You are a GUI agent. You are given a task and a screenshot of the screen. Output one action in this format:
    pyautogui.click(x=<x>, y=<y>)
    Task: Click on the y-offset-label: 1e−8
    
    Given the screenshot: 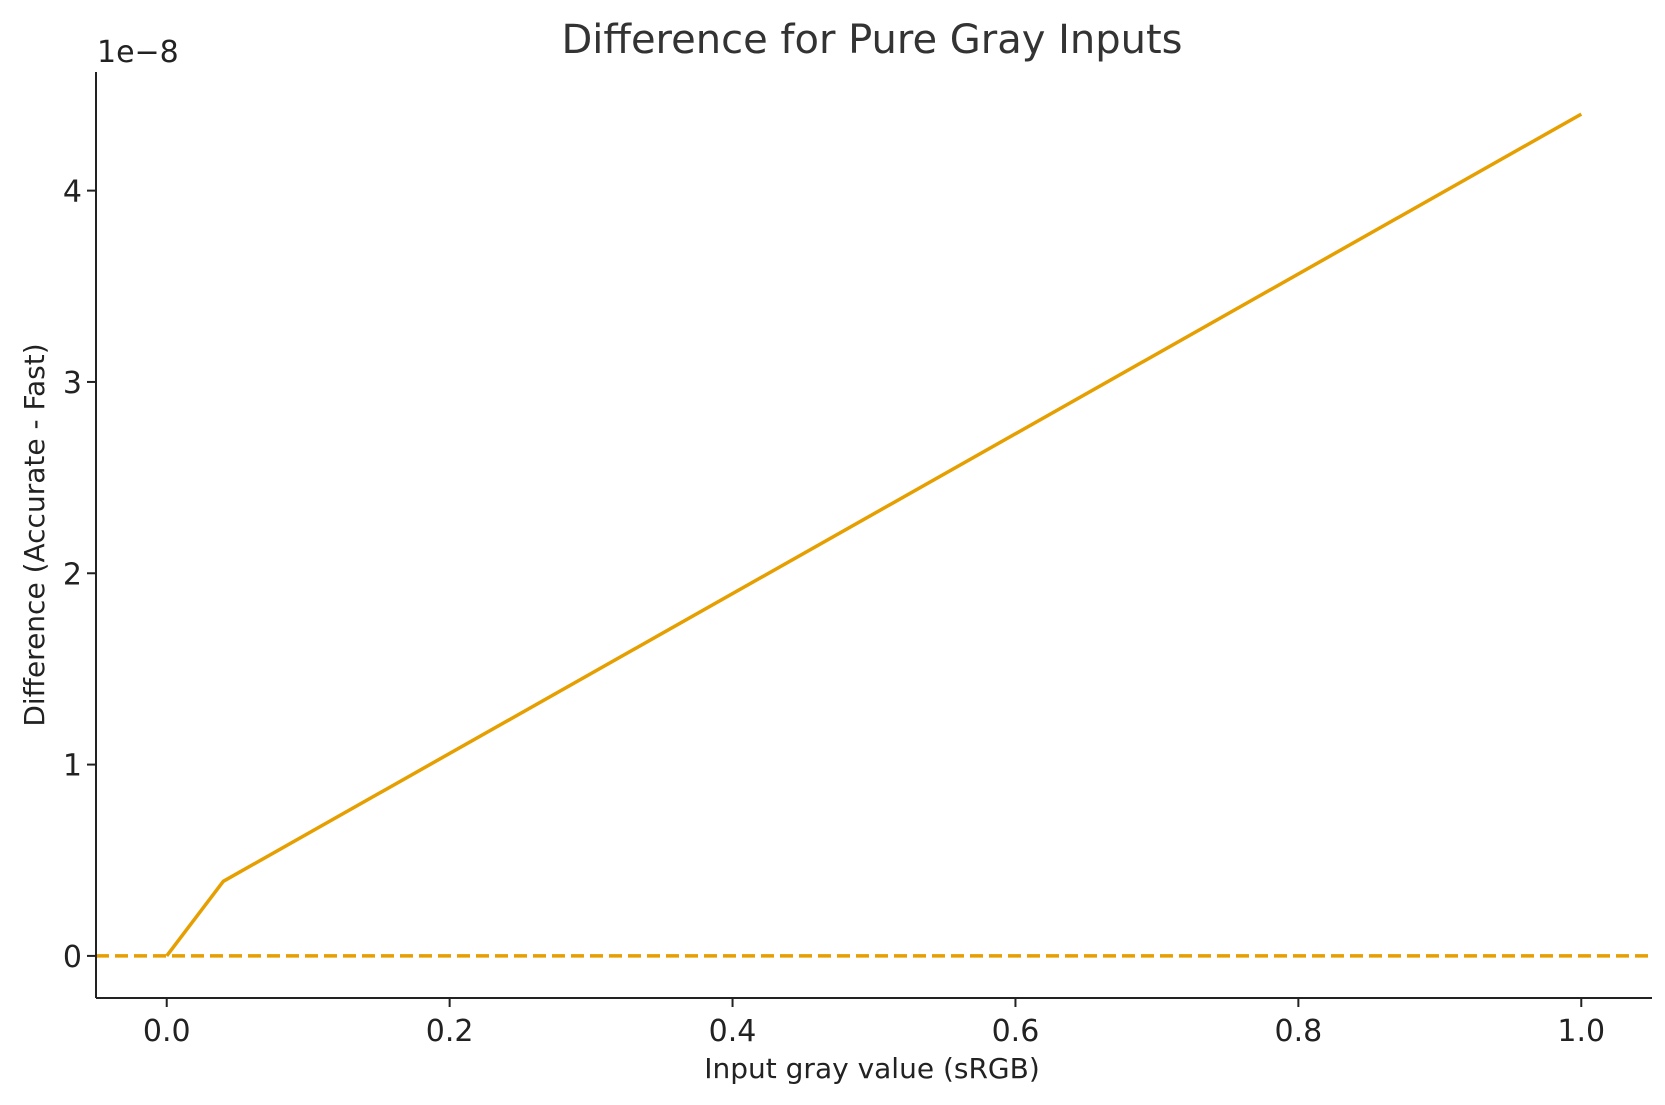 What is the action you would take?
    pyautogui.click(x=138, y=52)
    